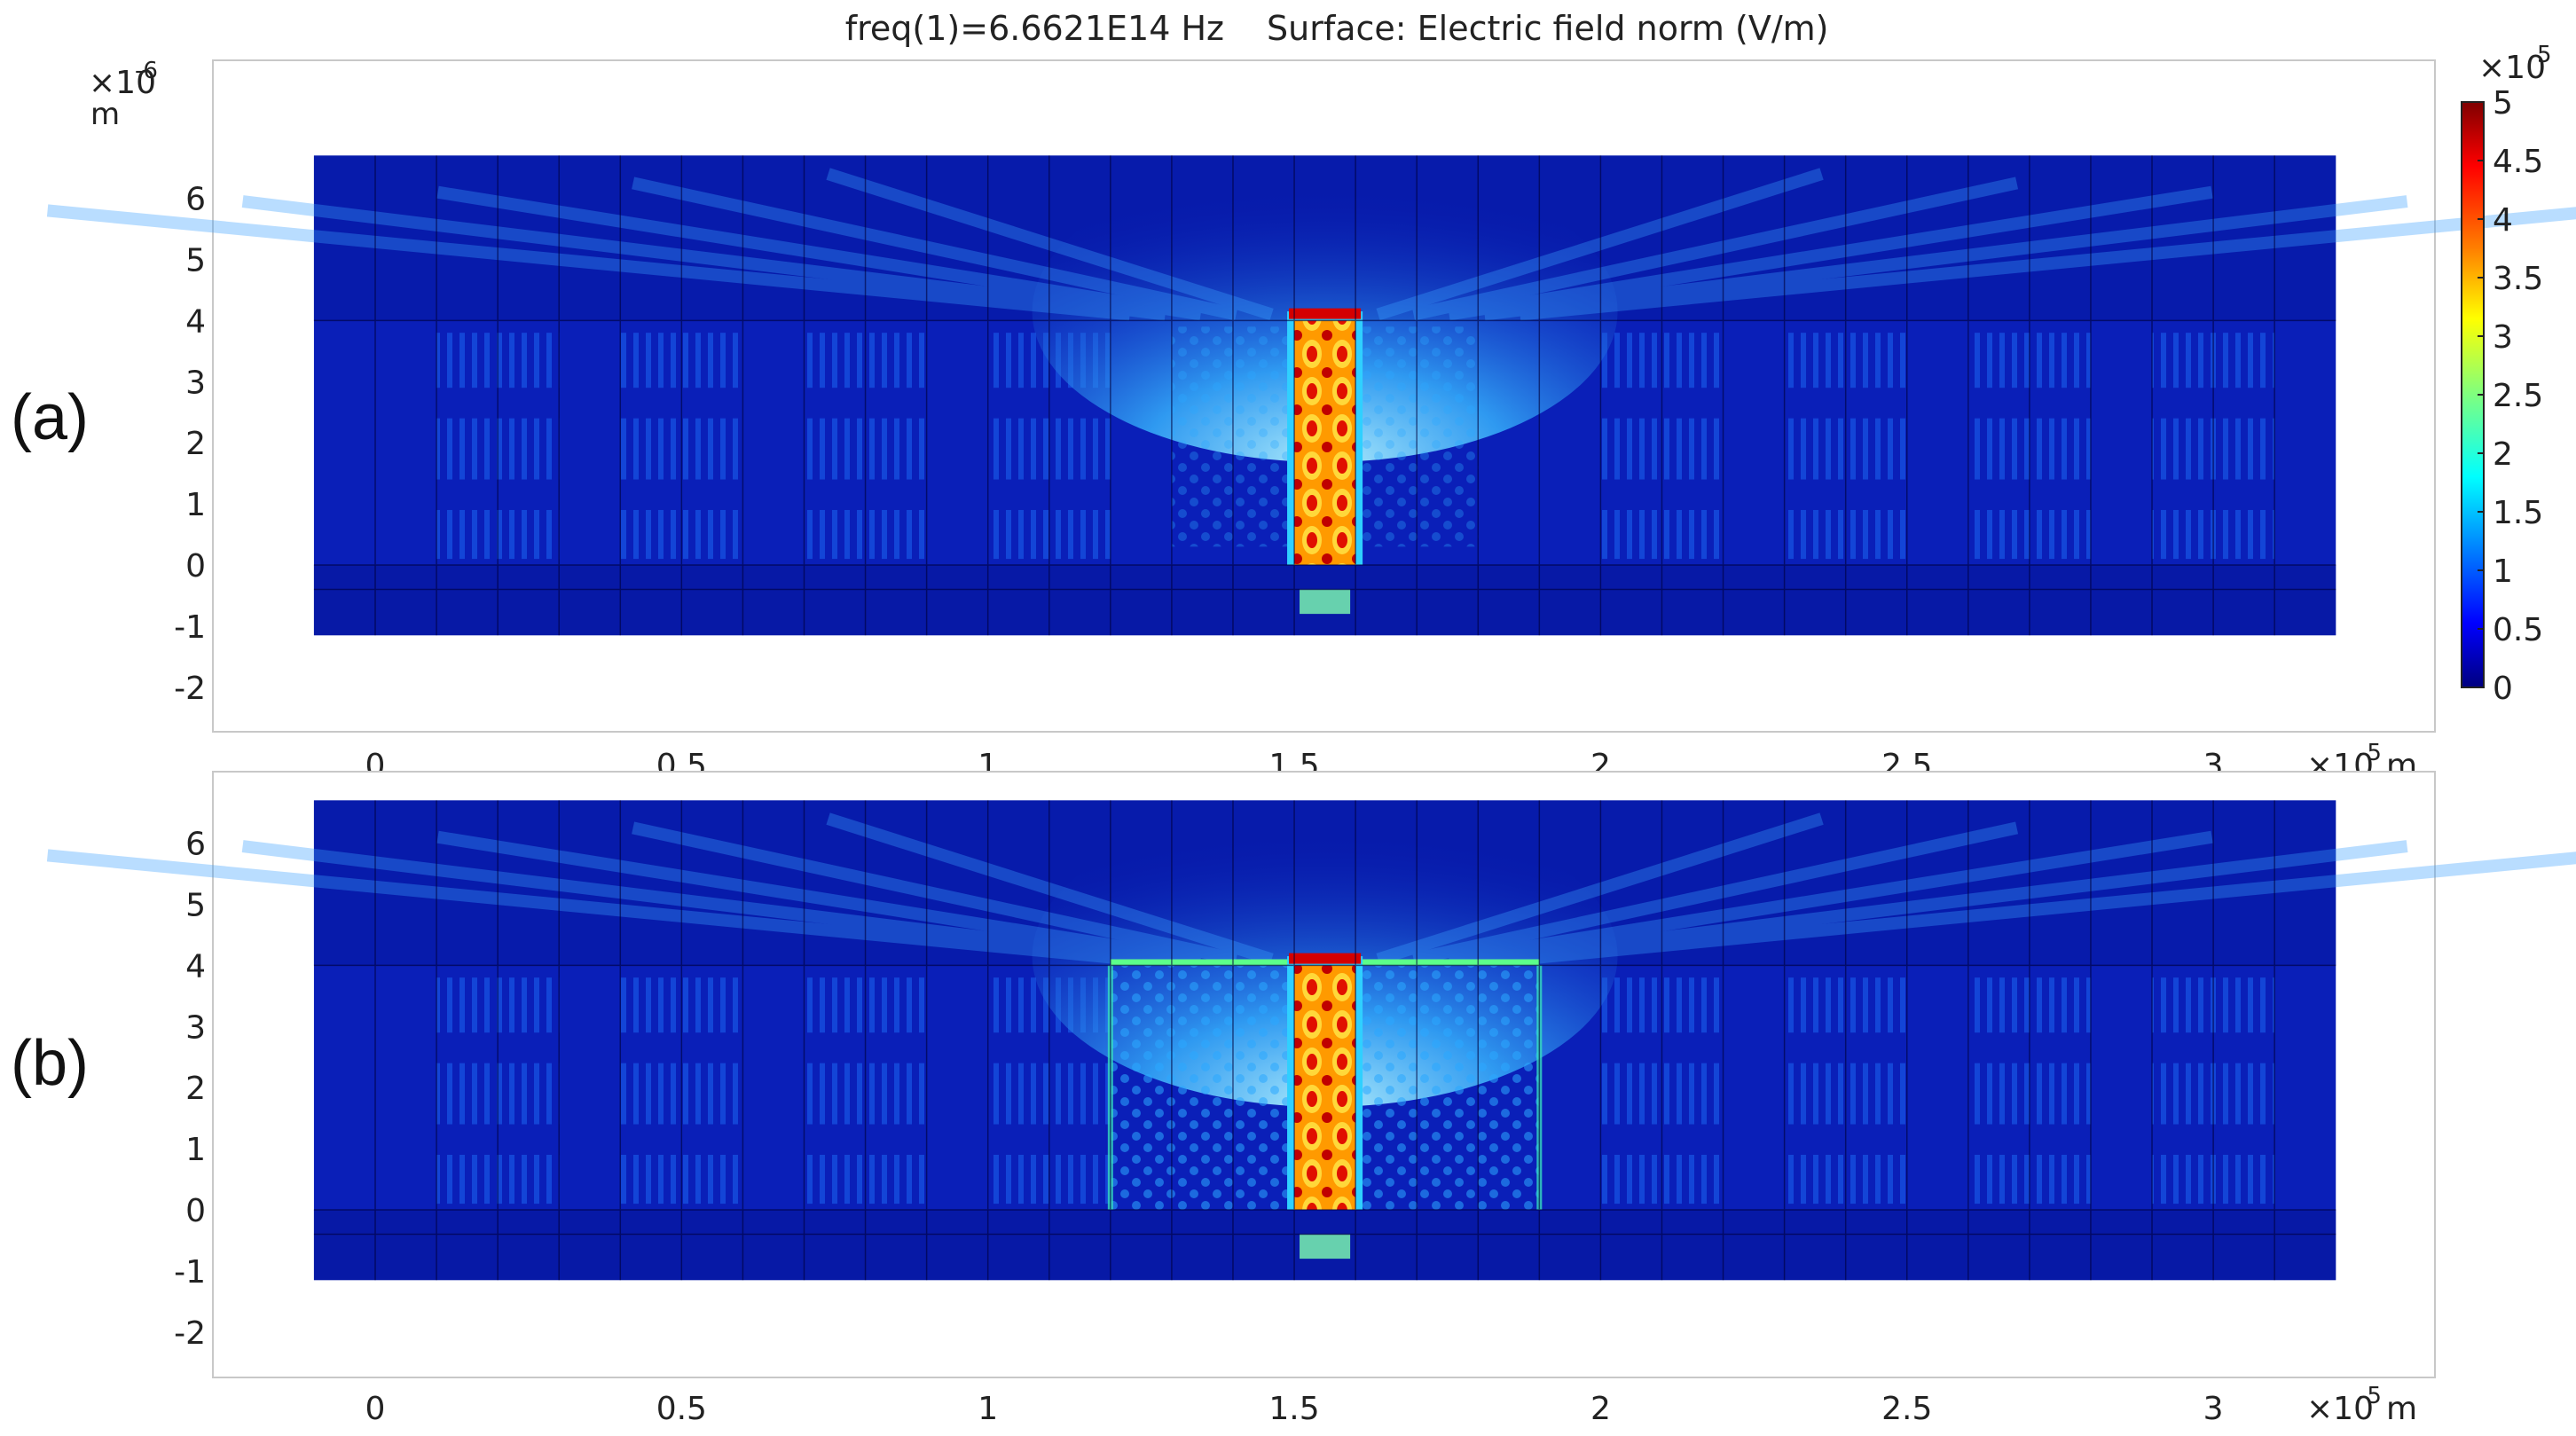  What do you see at coordinates (2503, 455) in the screenshot?
I see `colorbar-tick-label: 2` at bounding box center [2503, 455].